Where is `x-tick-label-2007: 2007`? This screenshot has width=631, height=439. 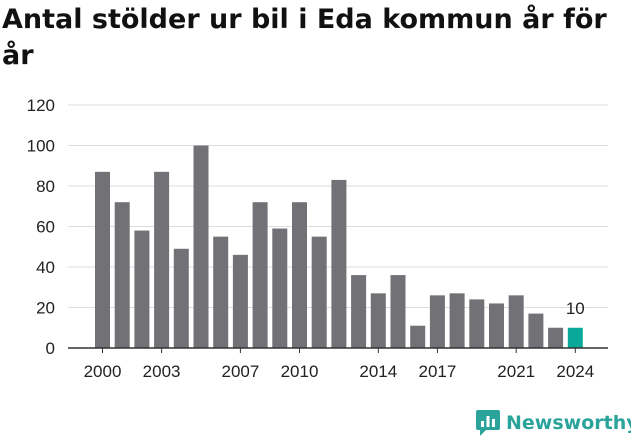 x-tick-label-2007: 2007 is located at coordinates (240, 371).